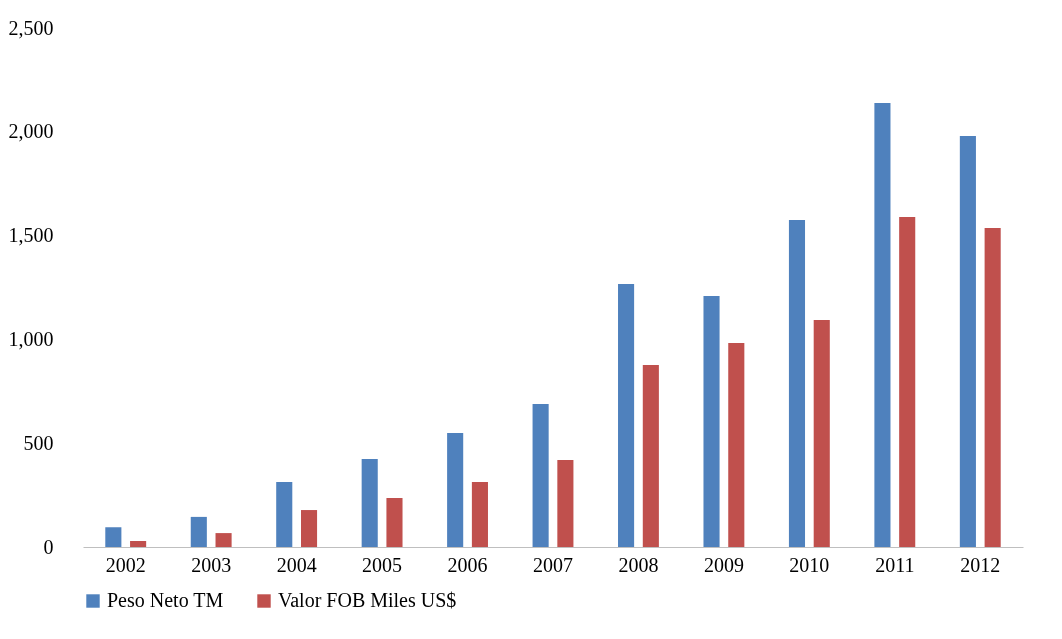 Image resolution: width=1062 pixels, height=639 pixels. I want to click on x-tick-label: 2010, so click(809, 564).